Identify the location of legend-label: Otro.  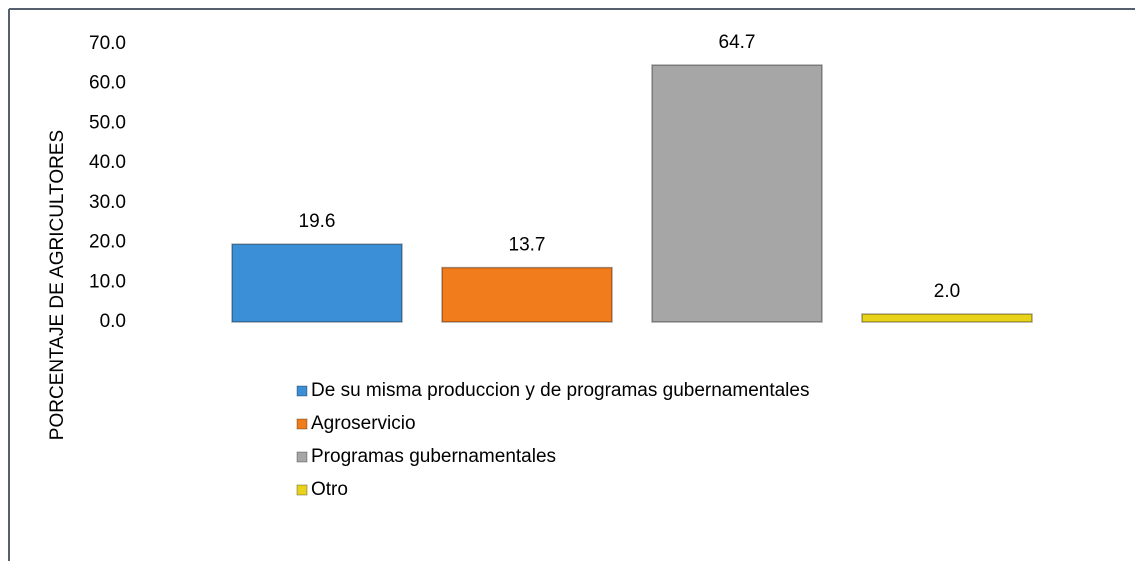
(329, 489).